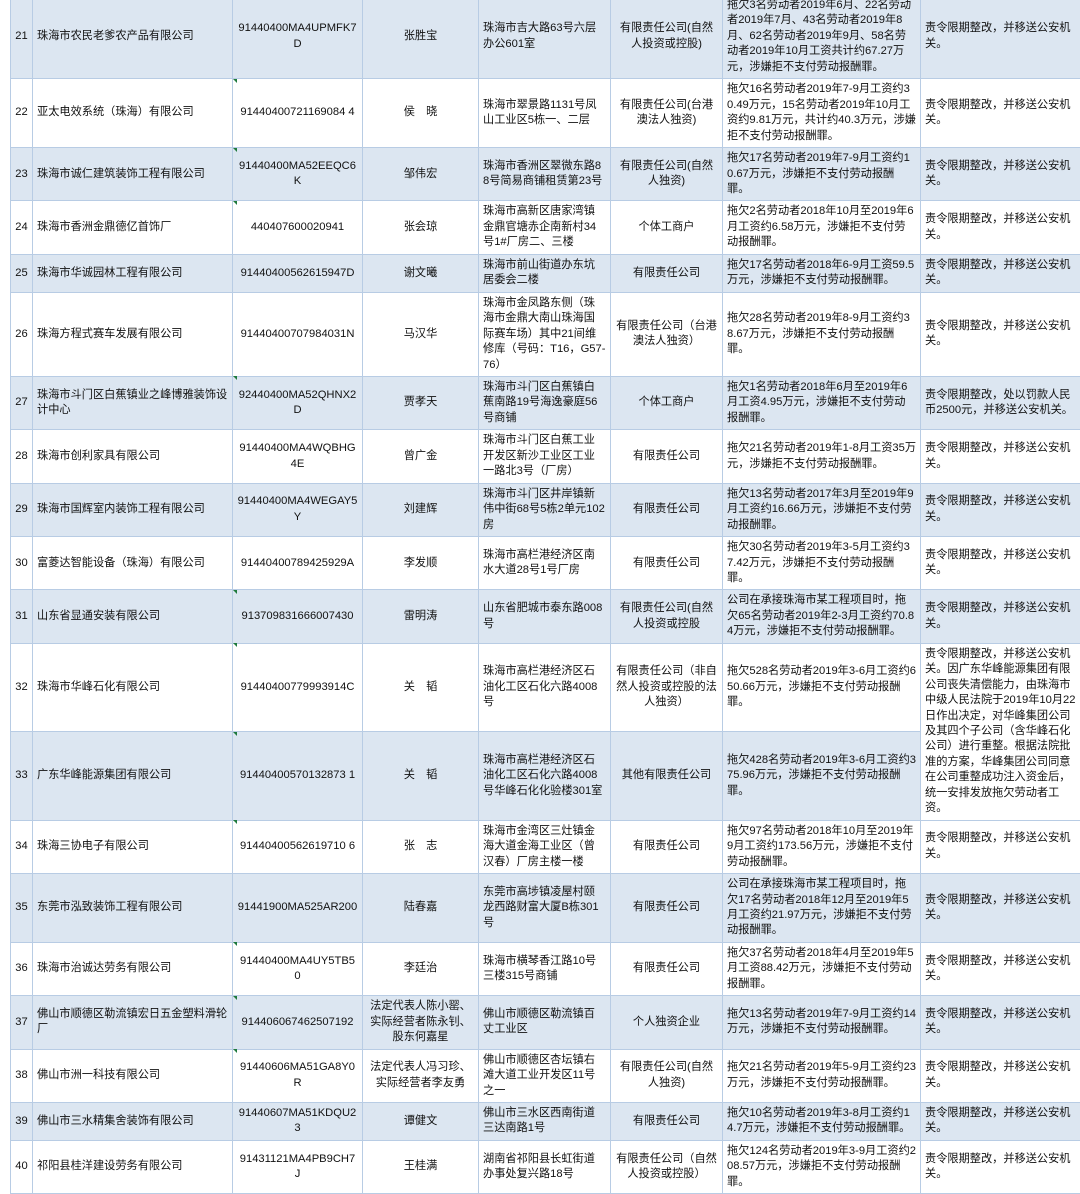  I want to click on cell-company-name: 亚太电效系统（珠海）有限公司, so click(133, 113).